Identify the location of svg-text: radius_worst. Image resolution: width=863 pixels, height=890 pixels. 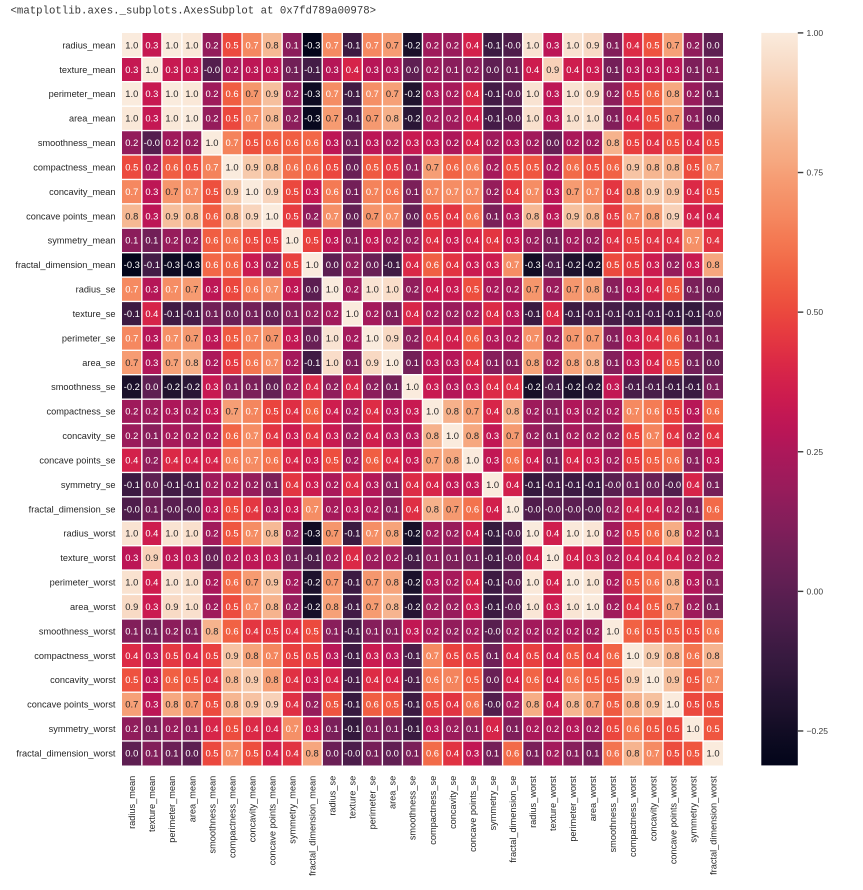
(89, 534).